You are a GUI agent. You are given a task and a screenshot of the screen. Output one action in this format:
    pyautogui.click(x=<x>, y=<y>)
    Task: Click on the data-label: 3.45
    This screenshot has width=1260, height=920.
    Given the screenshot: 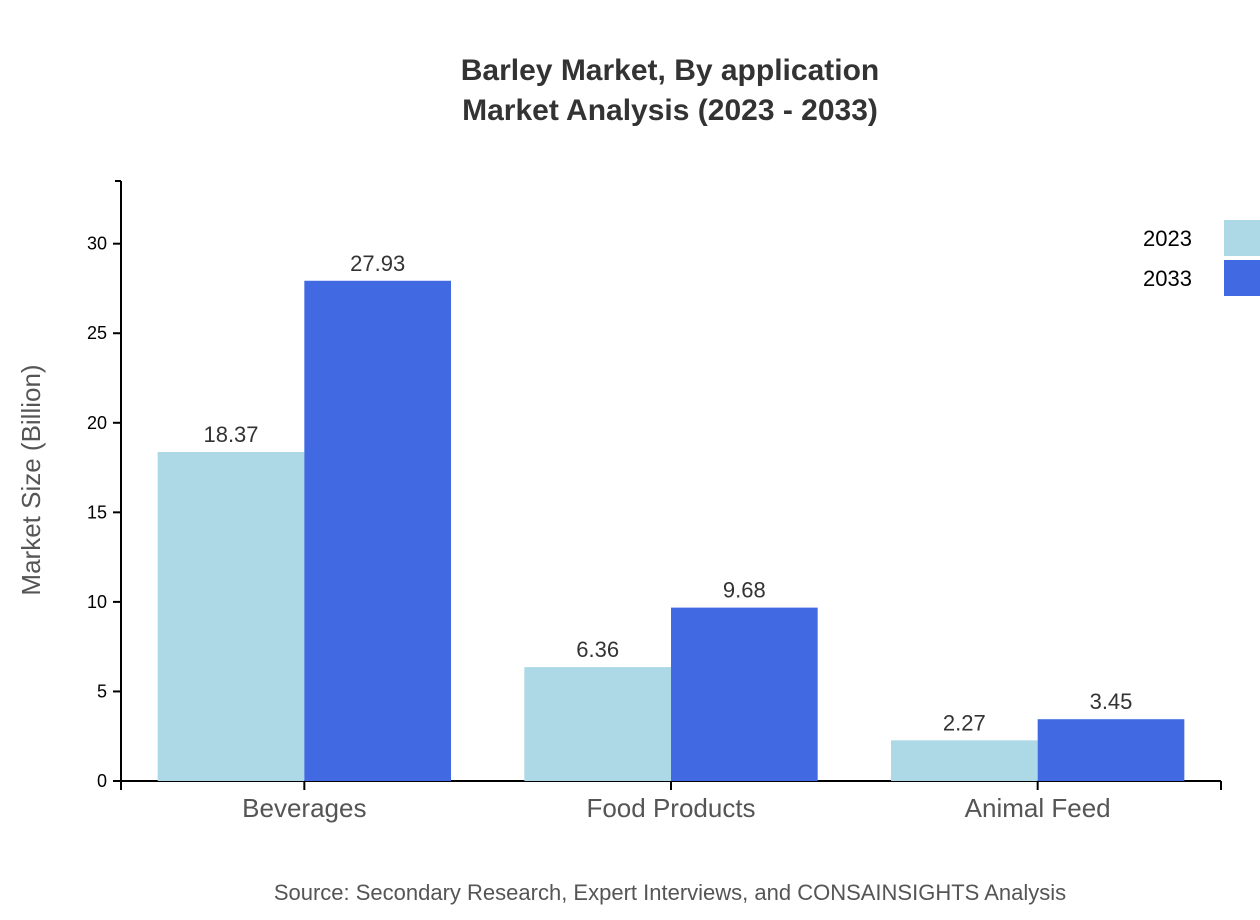 What is the action you would take?
    pyautogui.click(x=1111, y=701)
    